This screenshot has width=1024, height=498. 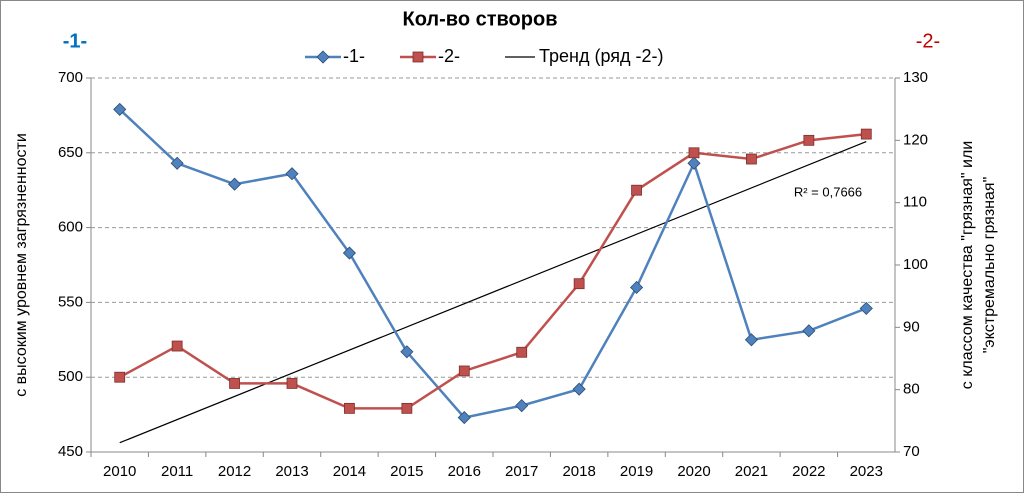 What do you see at coordinates (911, 451) in the screenshot?
I see `y2-tick-label: 70` at bounding box center [911, 451].